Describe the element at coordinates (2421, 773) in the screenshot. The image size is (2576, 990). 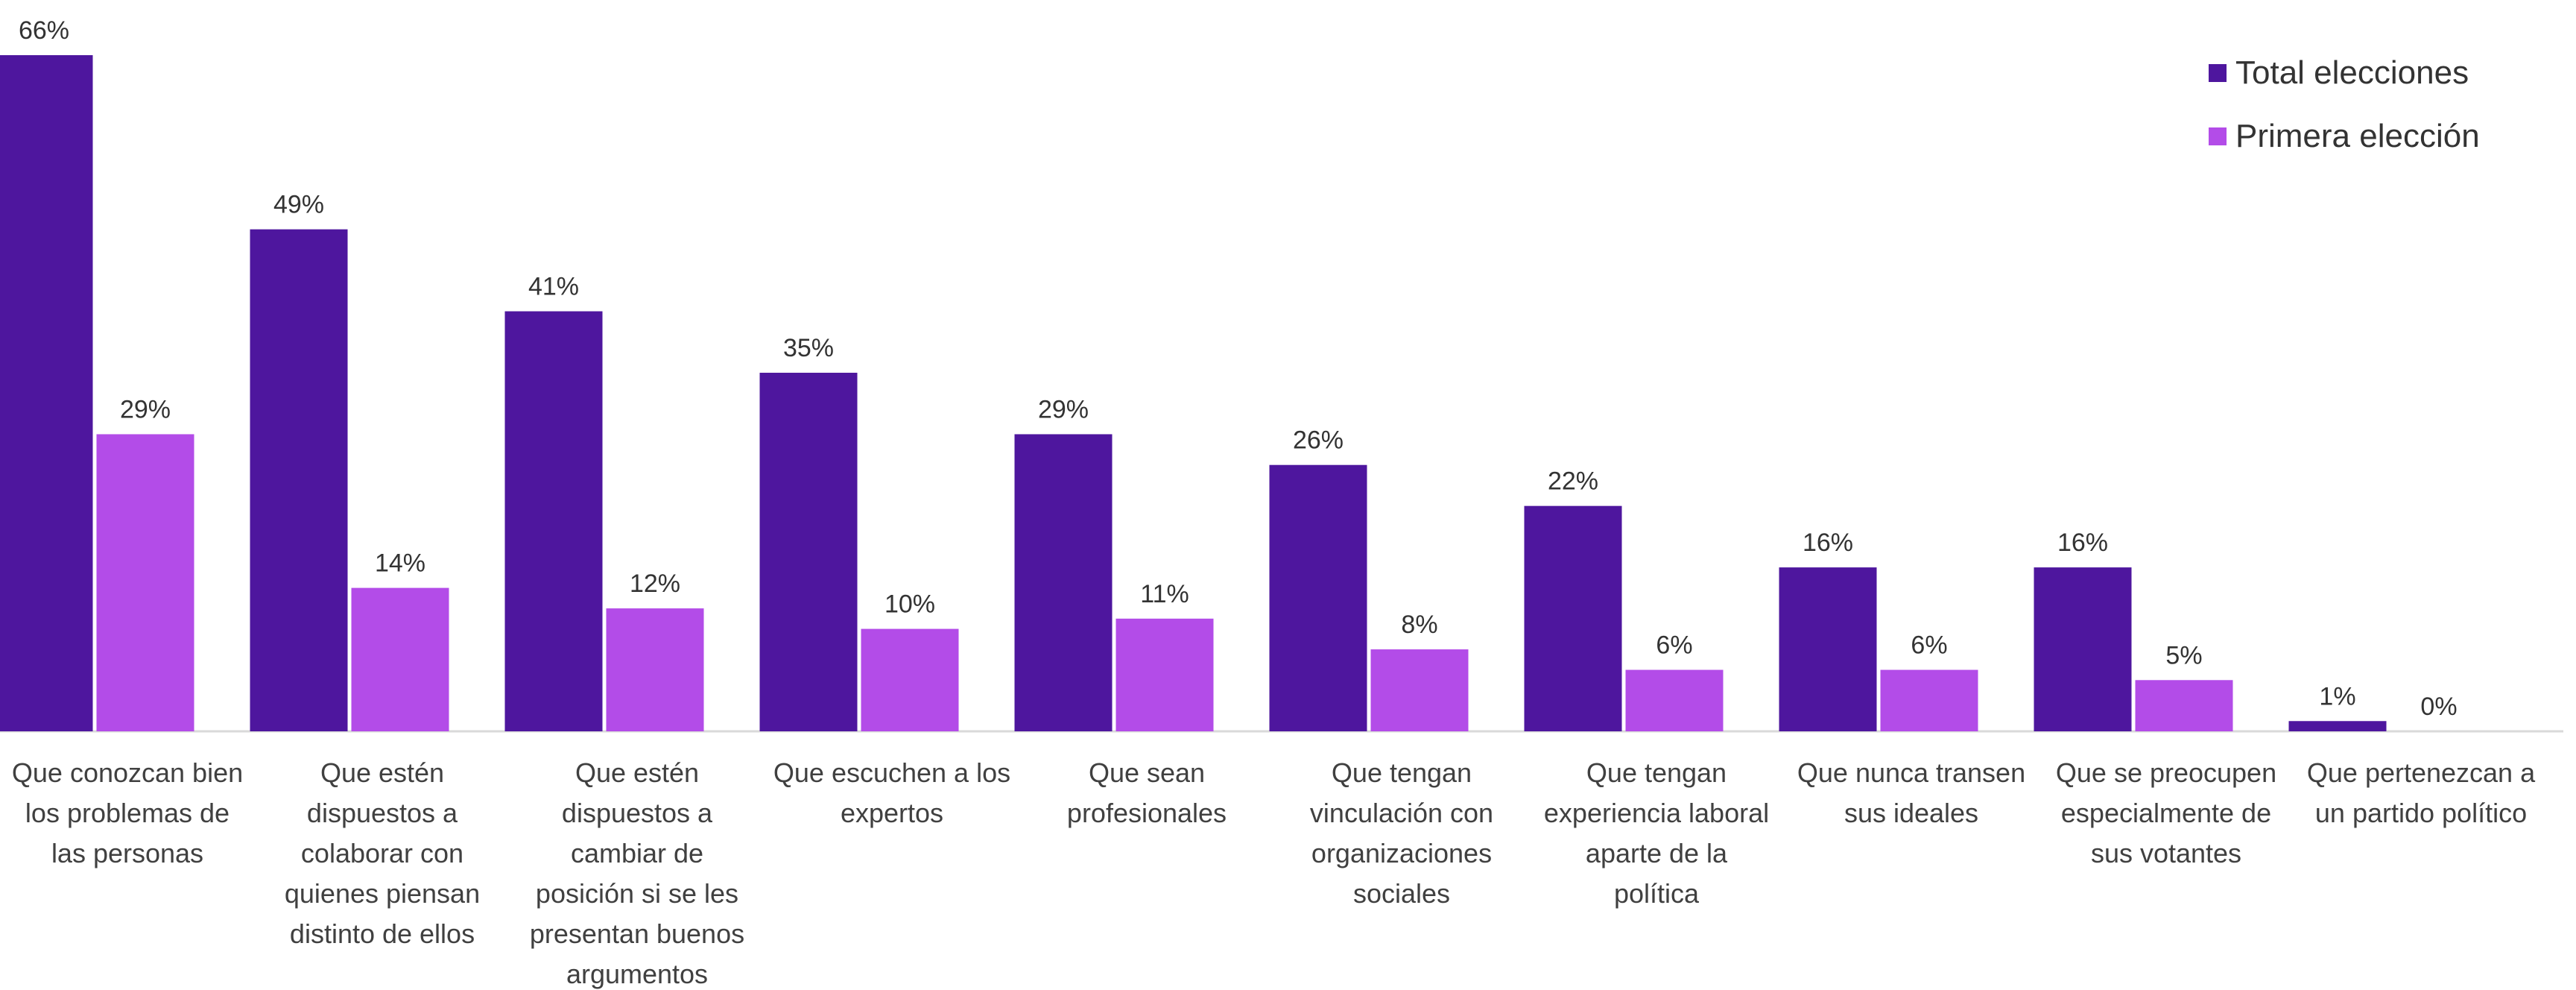
I see `category-label-line: Que pertenezcan a` at that location.